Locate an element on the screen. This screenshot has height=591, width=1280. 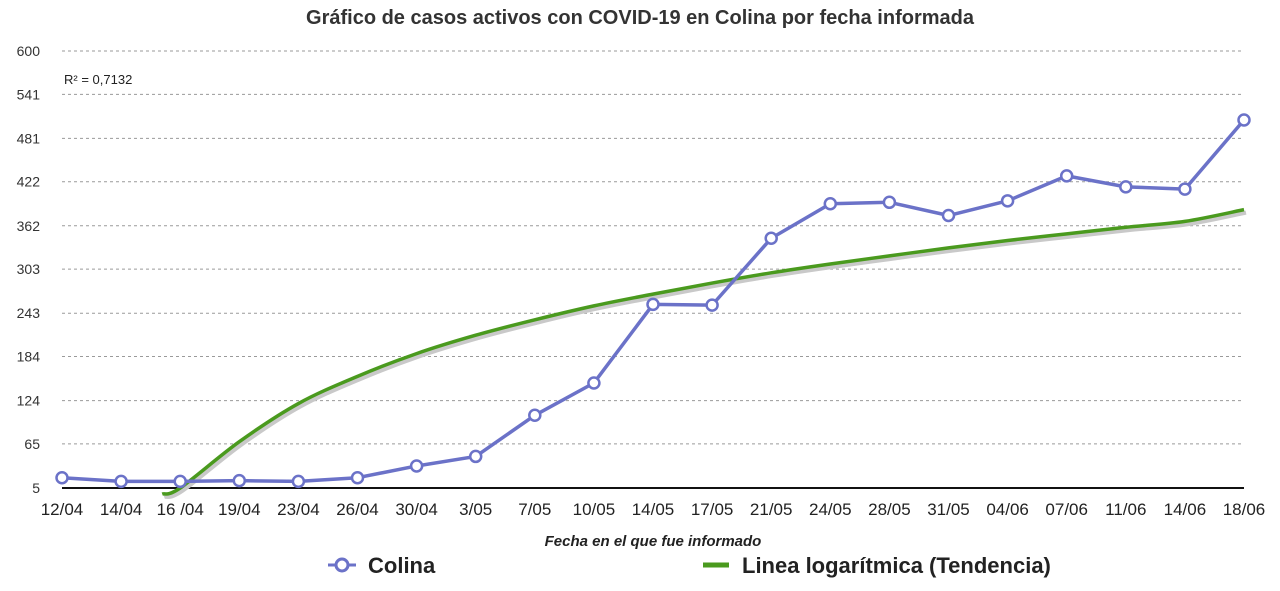
x-tick-label: 26/04 is located at coordinates (357, 509).